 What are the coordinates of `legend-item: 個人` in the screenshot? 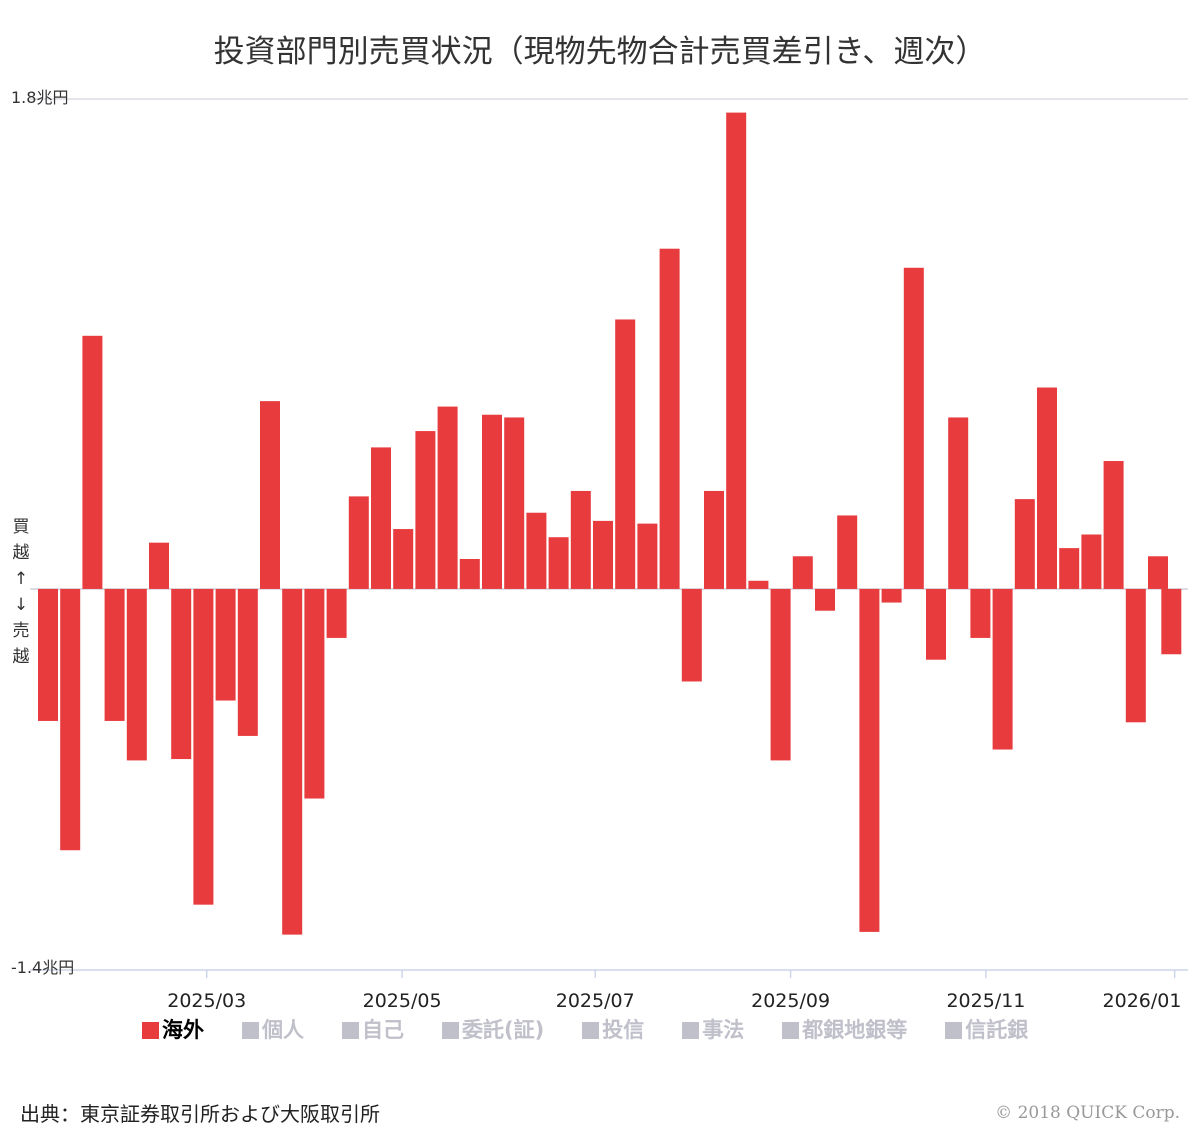 It's located at (273, 1029).